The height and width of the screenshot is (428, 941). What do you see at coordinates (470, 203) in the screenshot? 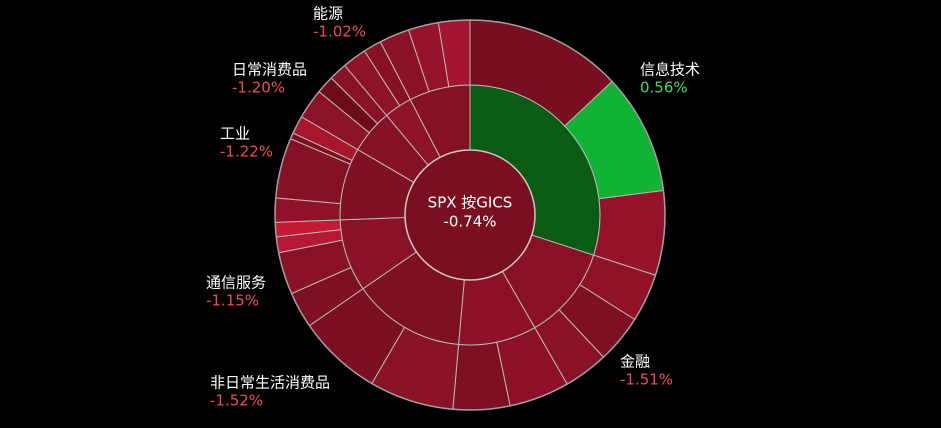
I see `center-title: SPX 按GICS` at bounding box center [470, 203].